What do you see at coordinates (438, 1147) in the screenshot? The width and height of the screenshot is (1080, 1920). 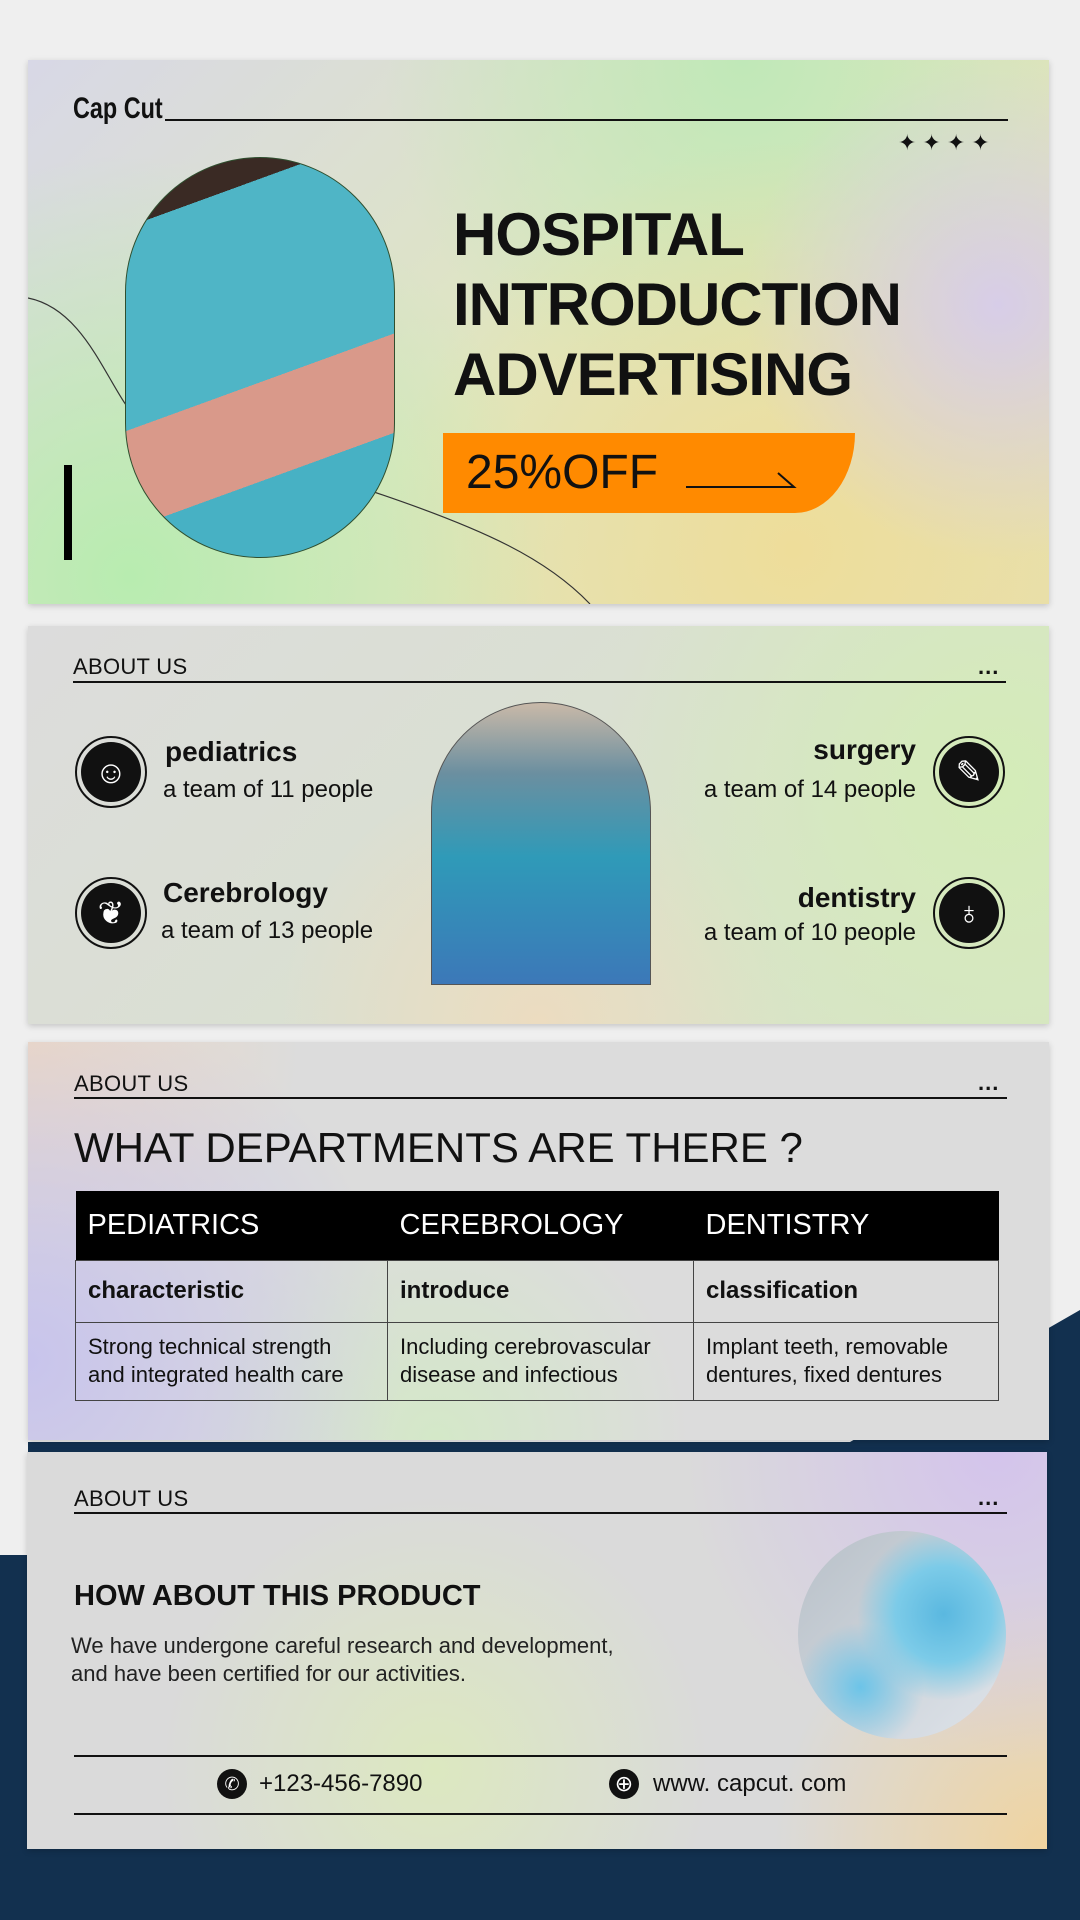 I see `section-title: WHAT DEPARTMENTS ARE THERE ?` at bounding box center [438, 1147].